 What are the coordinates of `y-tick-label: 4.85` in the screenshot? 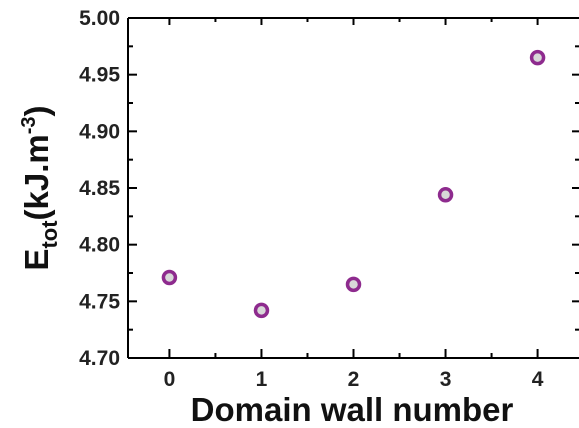 It's located at (99, 188).